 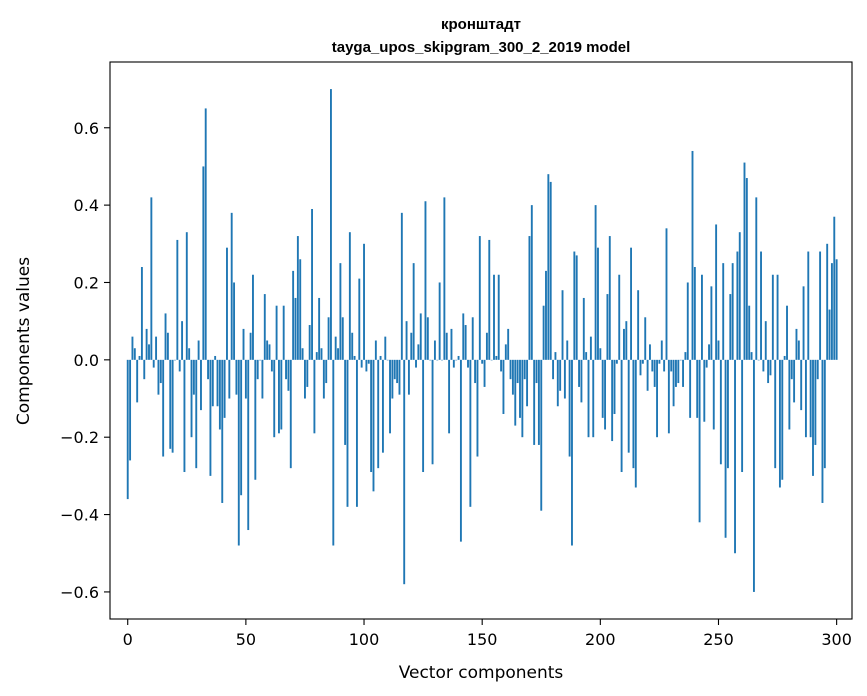 What do you see at coordinates (86, 205) in the screenshot?
I see `y-tick-label: 0.4` at bounding box center [86, 205].